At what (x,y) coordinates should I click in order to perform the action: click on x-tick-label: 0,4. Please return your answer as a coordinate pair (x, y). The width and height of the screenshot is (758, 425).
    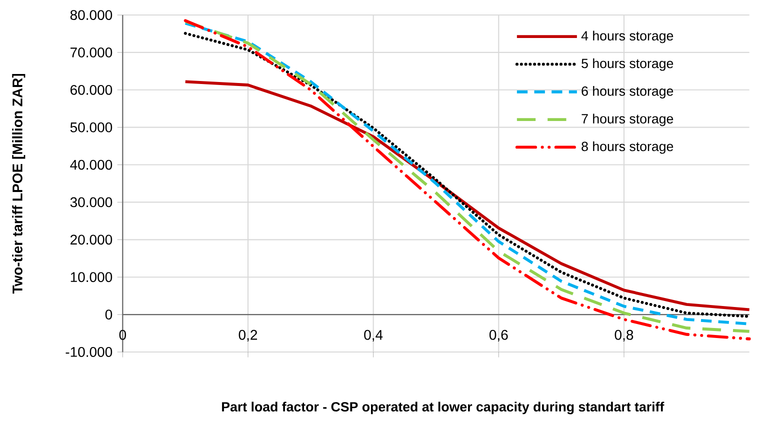
    Looking at the image, I should click on (373, 336).